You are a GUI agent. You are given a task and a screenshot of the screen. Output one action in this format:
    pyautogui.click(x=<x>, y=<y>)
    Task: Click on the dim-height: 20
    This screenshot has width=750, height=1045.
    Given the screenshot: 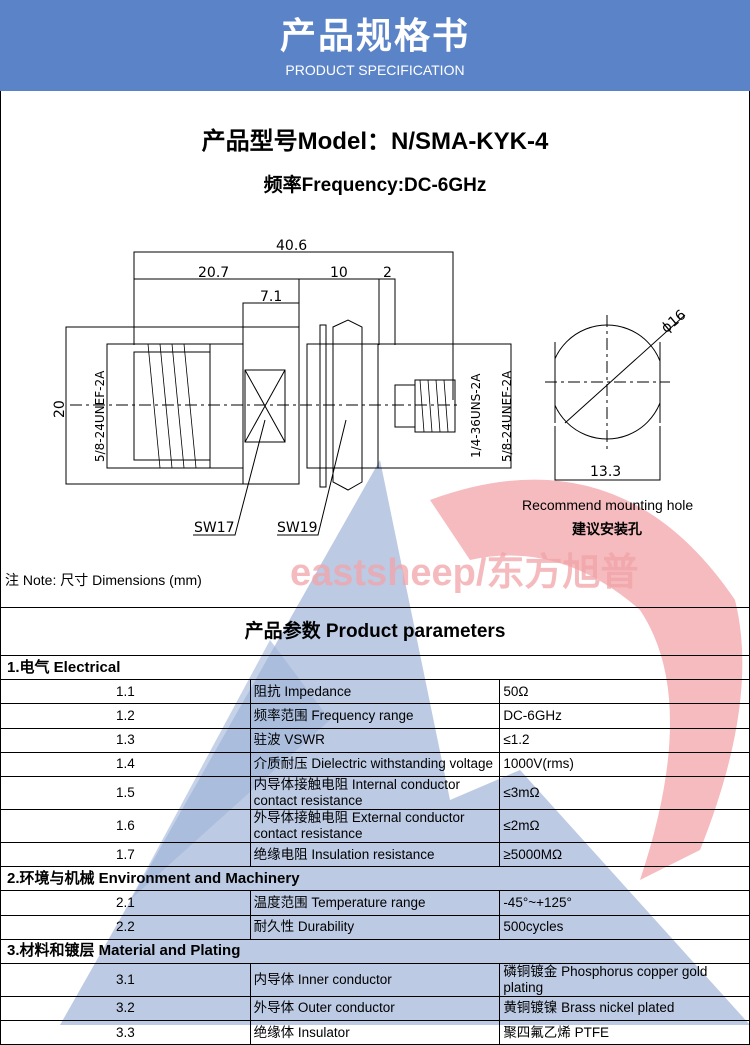 What is the action you would take?
    pyautogui.click(x=60, y=409)
    